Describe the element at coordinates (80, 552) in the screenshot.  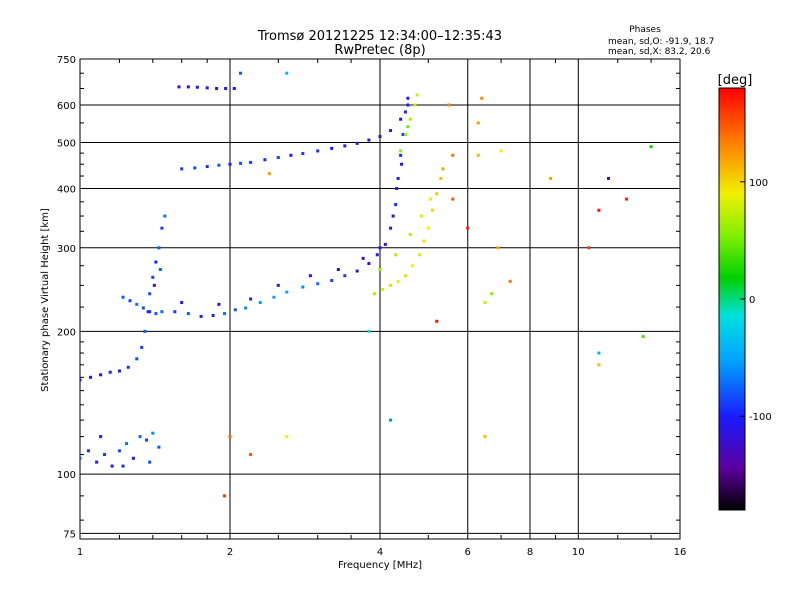
I see `x-tick-label: 1` at that location.